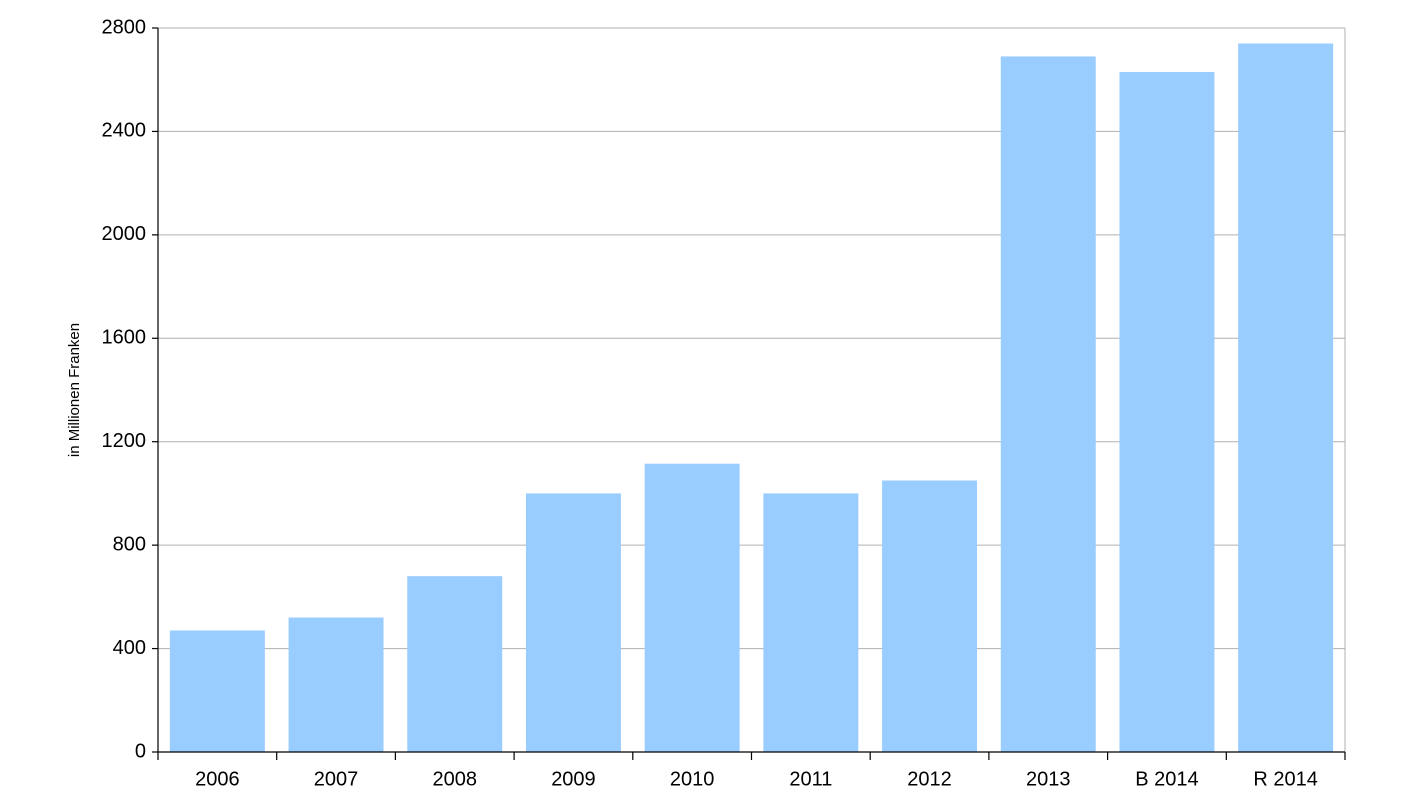  I want to click on y-tick-label: 2000, so click(124, 234).